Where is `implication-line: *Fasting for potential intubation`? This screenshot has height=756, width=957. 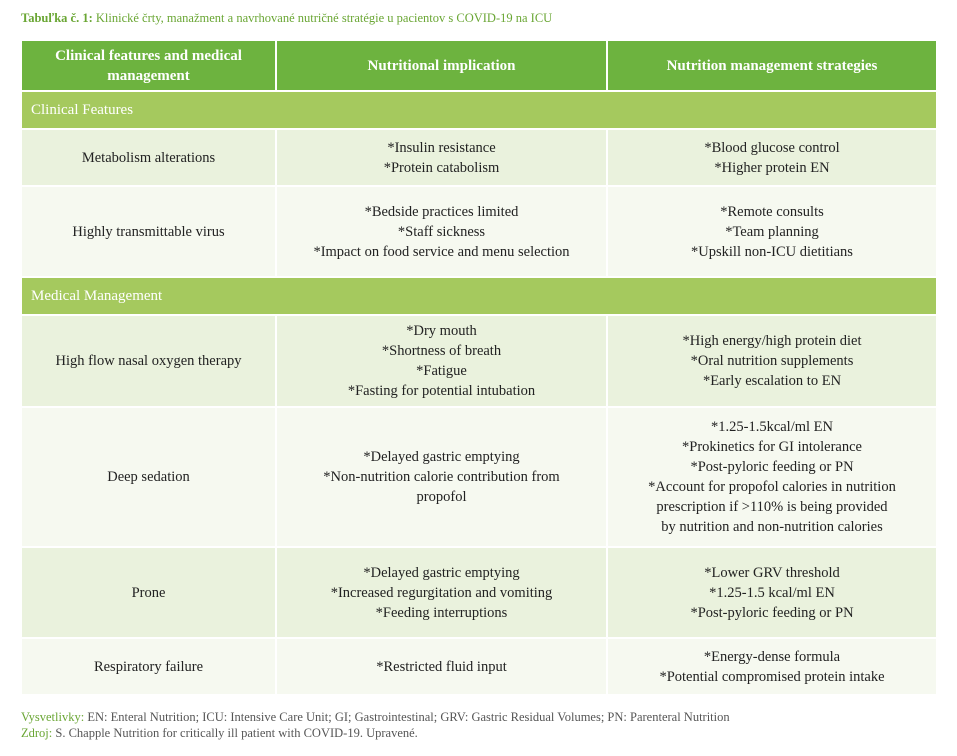 implication-line: *Fasting for potential intubation is located at coordinates (441, 391).